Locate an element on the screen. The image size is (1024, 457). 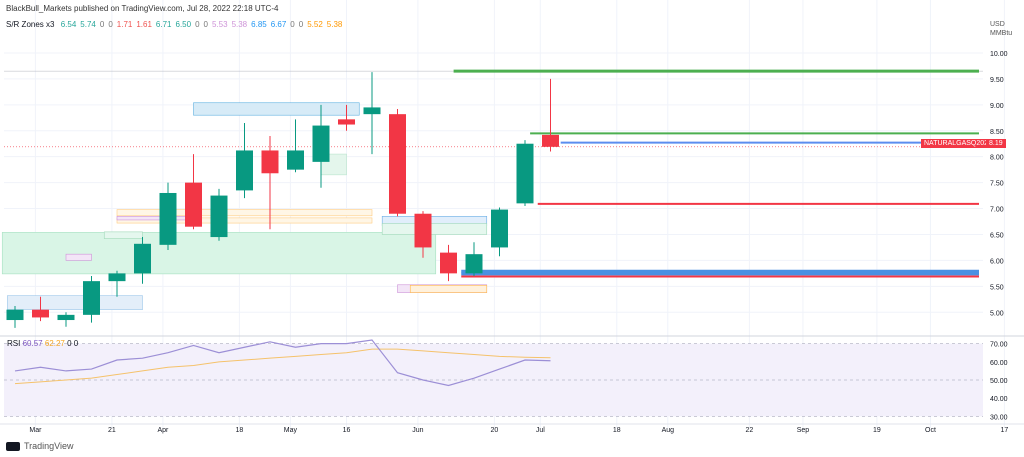
indicator-value: 6.54 is located at coordinates (68, 24).